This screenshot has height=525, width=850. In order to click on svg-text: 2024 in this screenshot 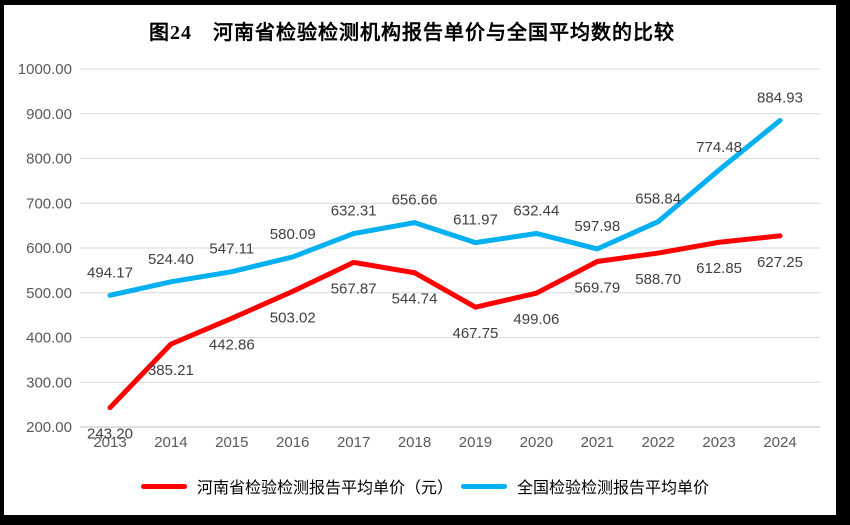, I will do `click(779, 442)`.